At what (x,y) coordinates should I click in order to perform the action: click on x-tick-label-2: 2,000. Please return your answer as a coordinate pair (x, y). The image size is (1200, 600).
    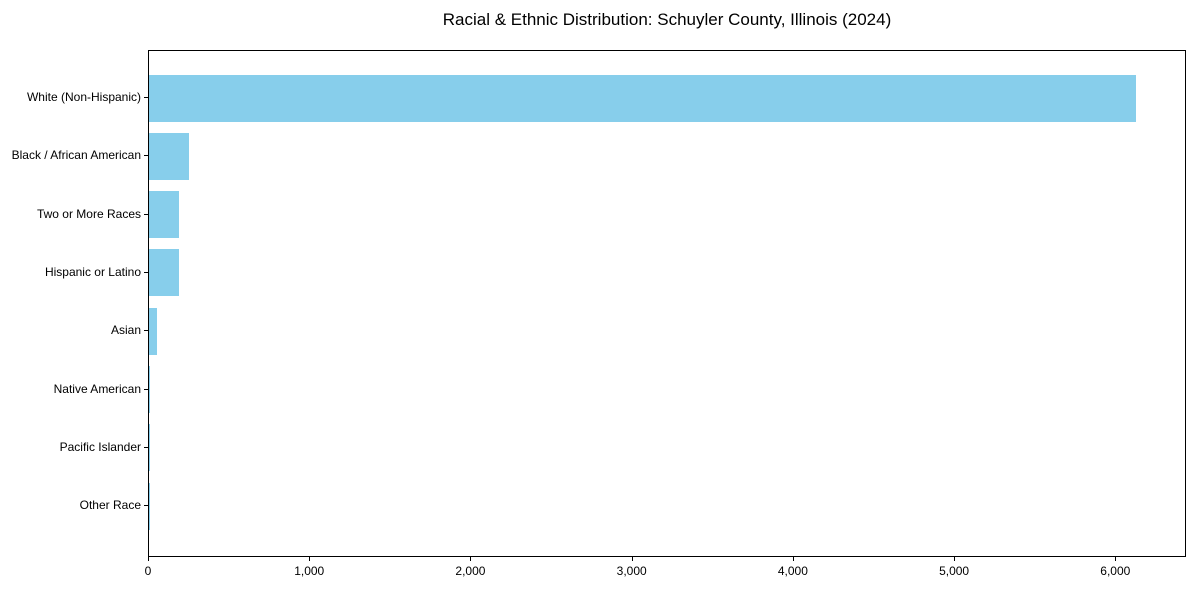
    Looking at the image, I should click on (470, 571).